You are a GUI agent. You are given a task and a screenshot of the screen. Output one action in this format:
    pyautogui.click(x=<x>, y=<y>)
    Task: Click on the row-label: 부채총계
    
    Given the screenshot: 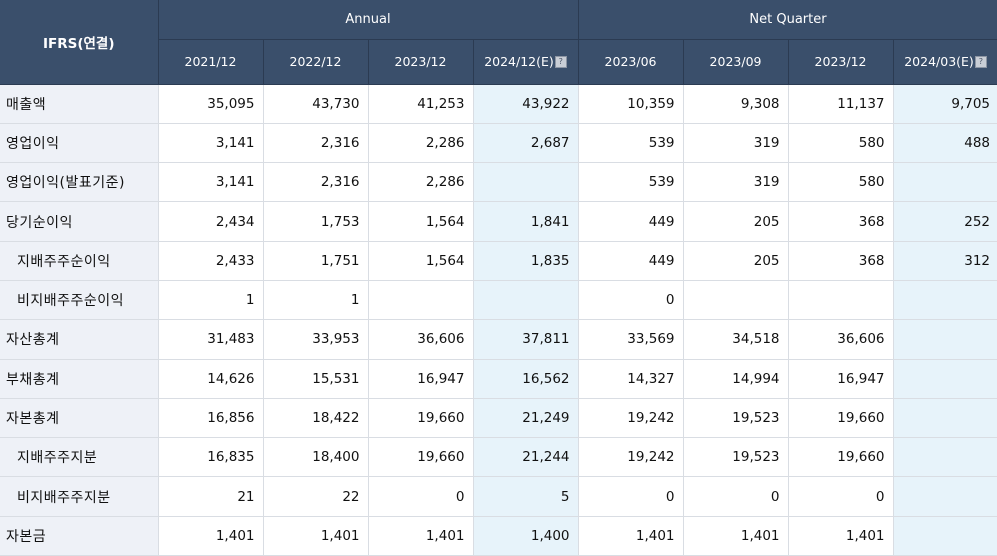 What is the action you would take?
    pyautogui.click(x=79, y=379)
    